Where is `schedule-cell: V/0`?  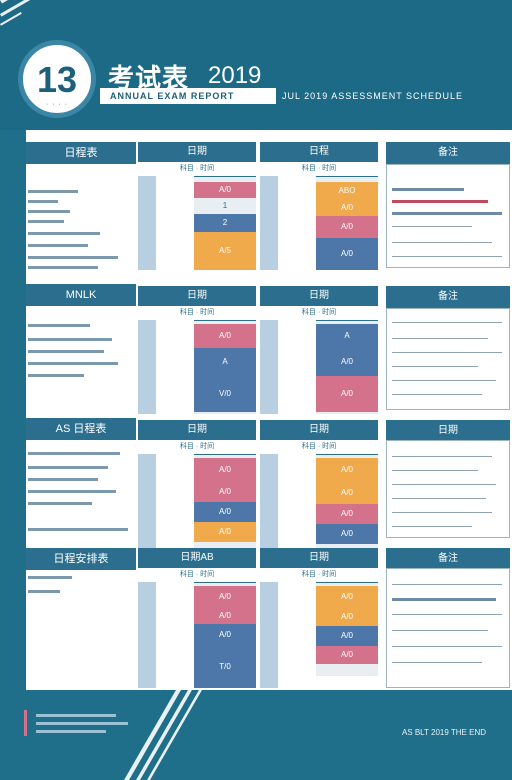
schedule-cell: V/0 is located at coordinates (225, 394).